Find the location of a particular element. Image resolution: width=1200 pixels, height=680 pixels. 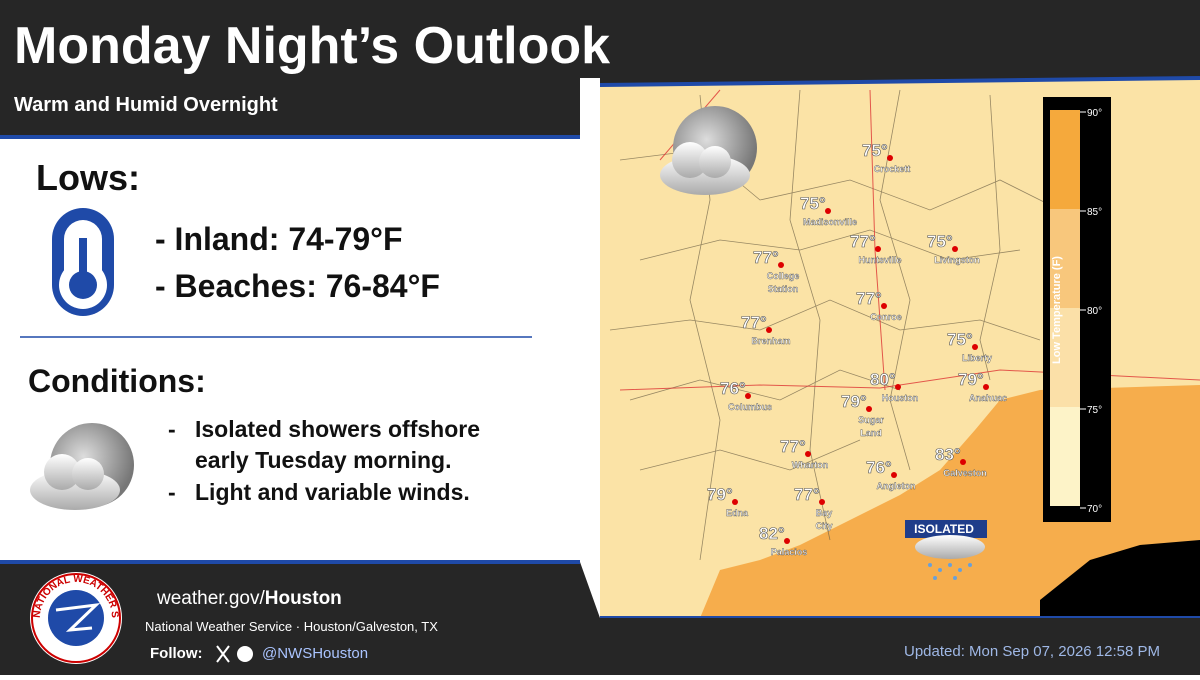

city-name: Crockett is located at coordinates (892, 169).